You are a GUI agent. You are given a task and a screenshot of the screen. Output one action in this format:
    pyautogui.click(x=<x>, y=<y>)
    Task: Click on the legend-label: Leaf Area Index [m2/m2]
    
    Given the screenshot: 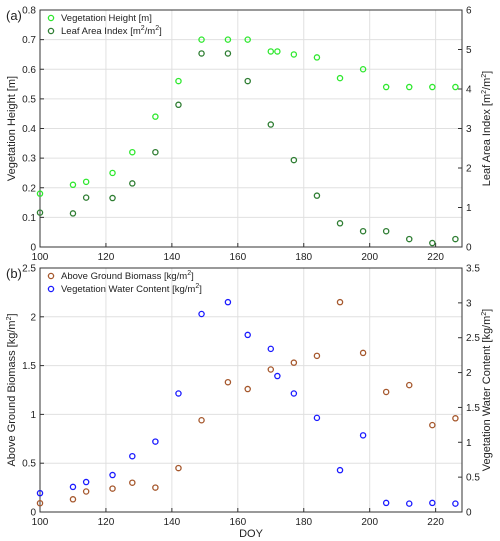 What is the action you would take?
    pyautogui.click(x=111, y=31)
    